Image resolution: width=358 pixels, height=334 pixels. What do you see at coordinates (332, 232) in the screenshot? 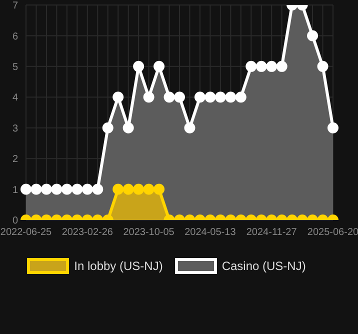
I see `x-tick-label: 2025-06-20` at bounding box center [332, 232].